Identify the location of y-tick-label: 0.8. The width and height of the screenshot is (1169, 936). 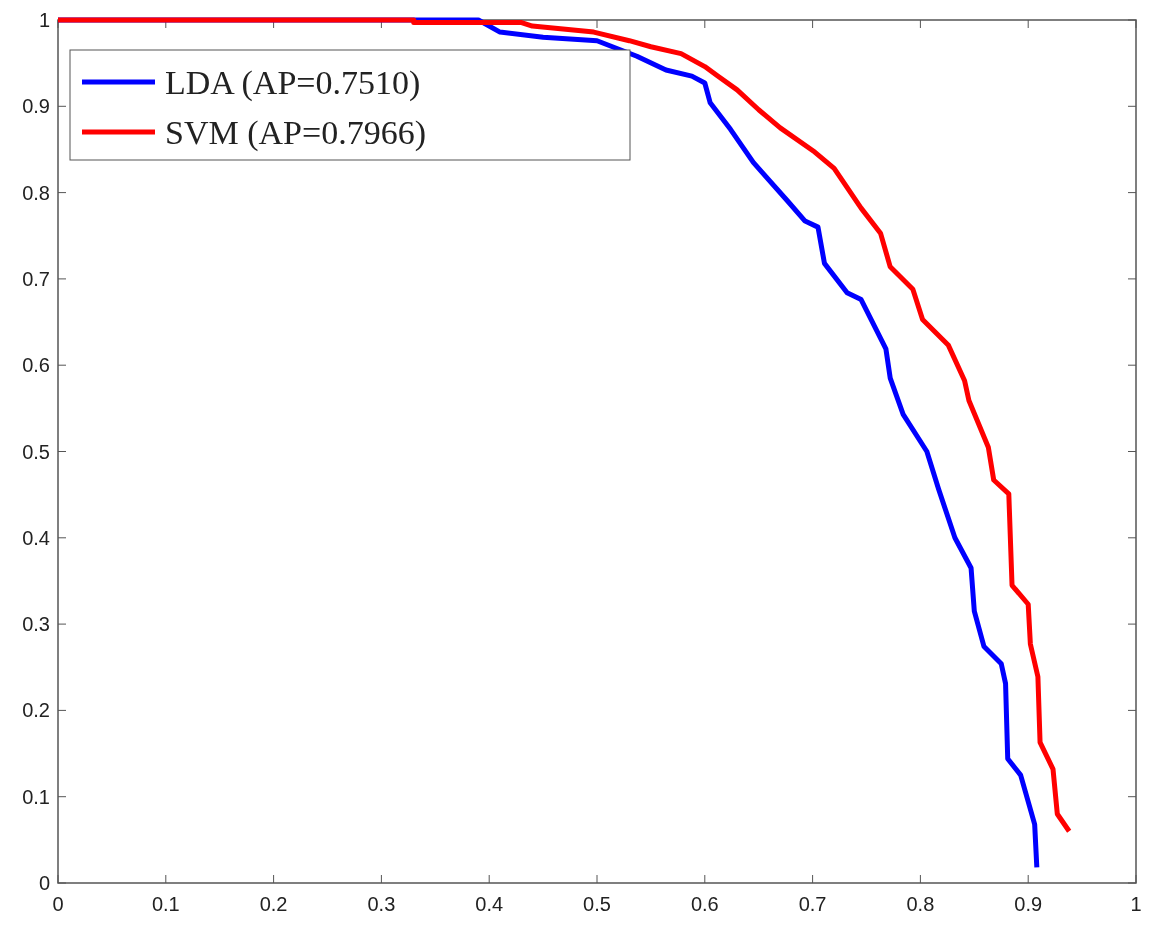
(36, 192).